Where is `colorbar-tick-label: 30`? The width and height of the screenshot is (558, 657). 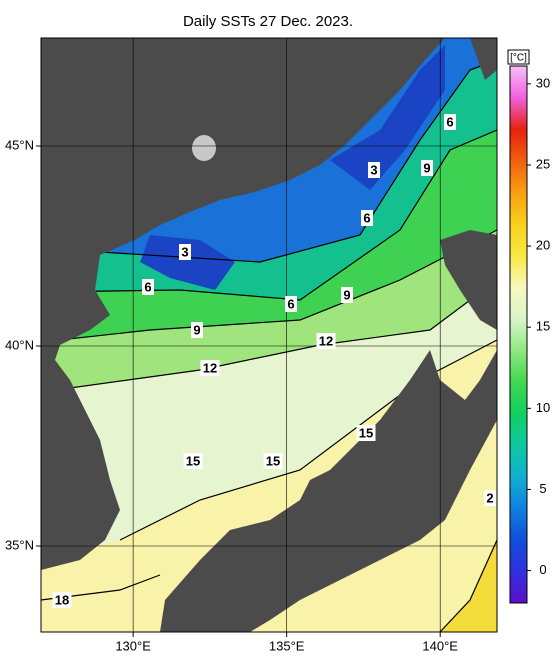
colorbar-tick-label: 30 is located at coordinates (543, 82).